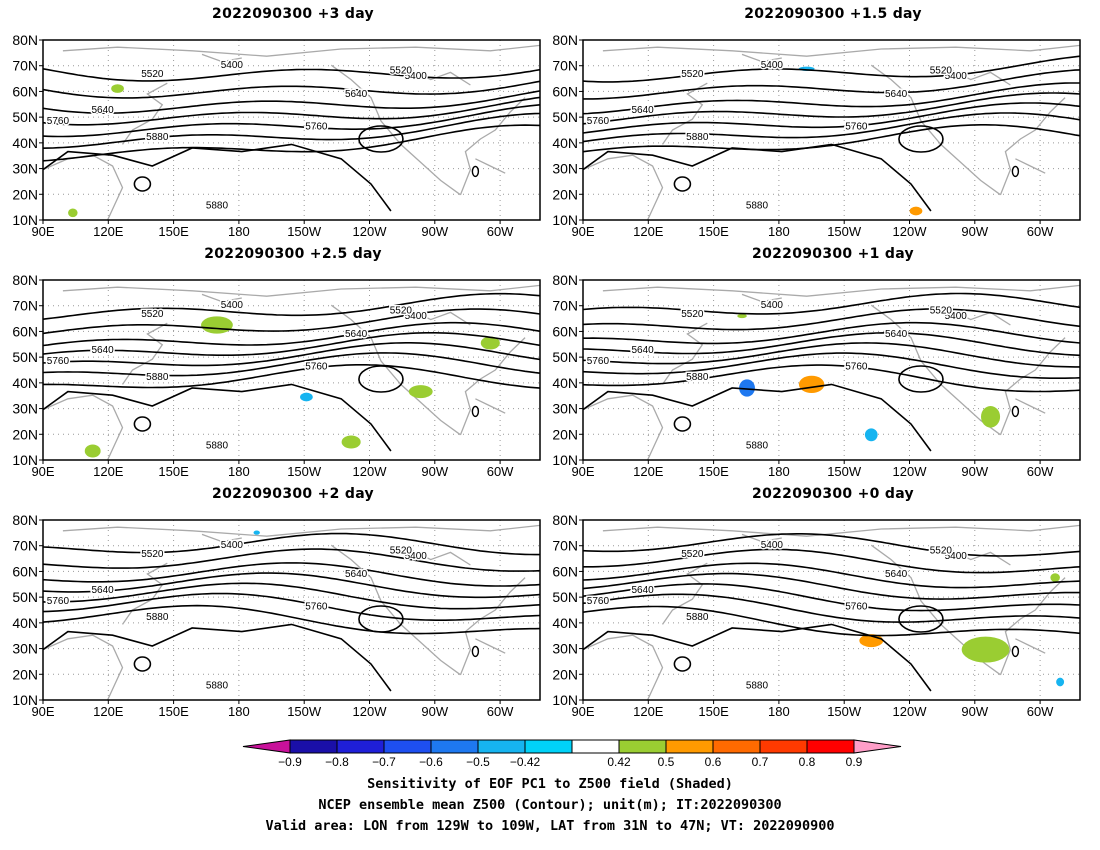  I want to click on map-background, so click(831, 130).